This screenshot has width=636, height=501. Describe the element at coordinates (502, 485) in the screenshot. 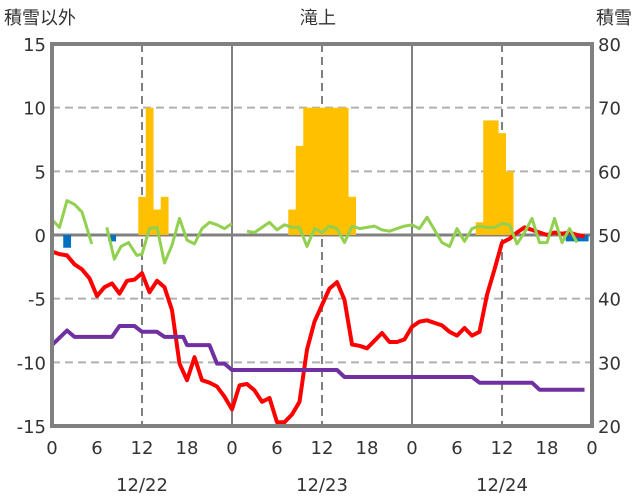

I see `date-label: 12/24` at that location.